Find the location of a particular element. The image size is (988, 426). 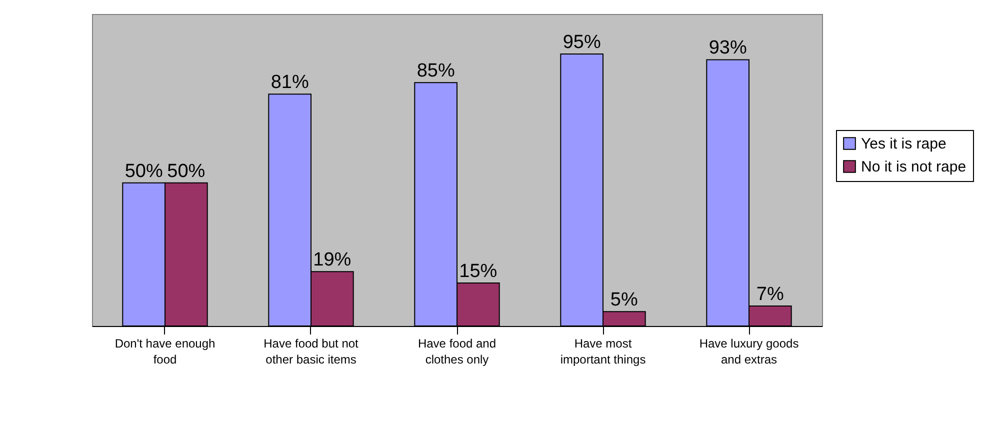

x-tick-label: Don't have enough food is located at coordinates (165, 351).